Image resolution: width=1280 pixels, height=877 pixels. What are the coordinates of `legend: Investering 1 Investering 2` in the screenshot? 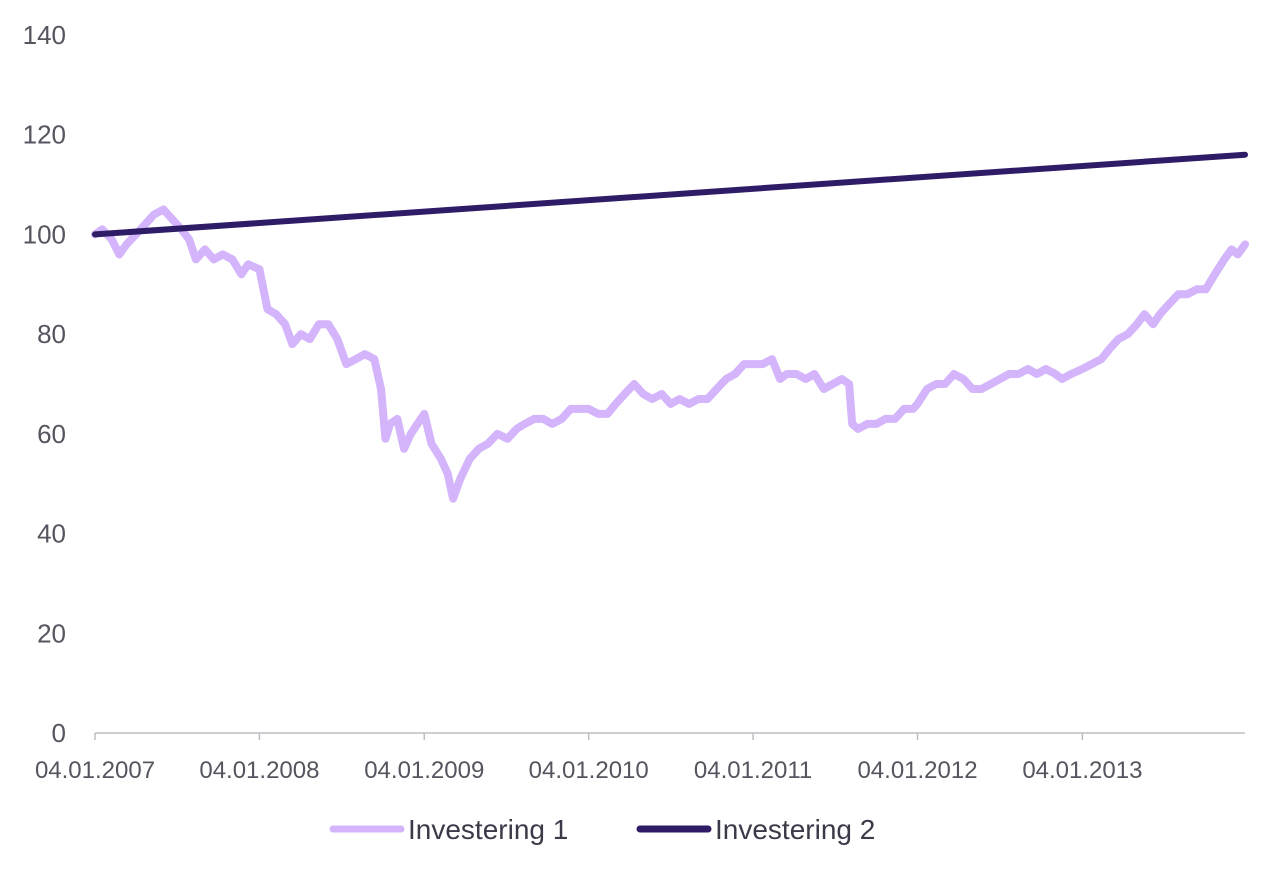 It's located at (602, 829).